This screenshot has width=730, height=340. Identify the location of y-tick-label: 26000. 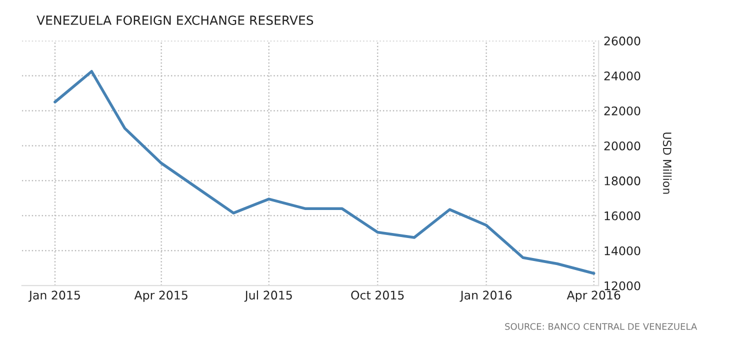
(622, 41).